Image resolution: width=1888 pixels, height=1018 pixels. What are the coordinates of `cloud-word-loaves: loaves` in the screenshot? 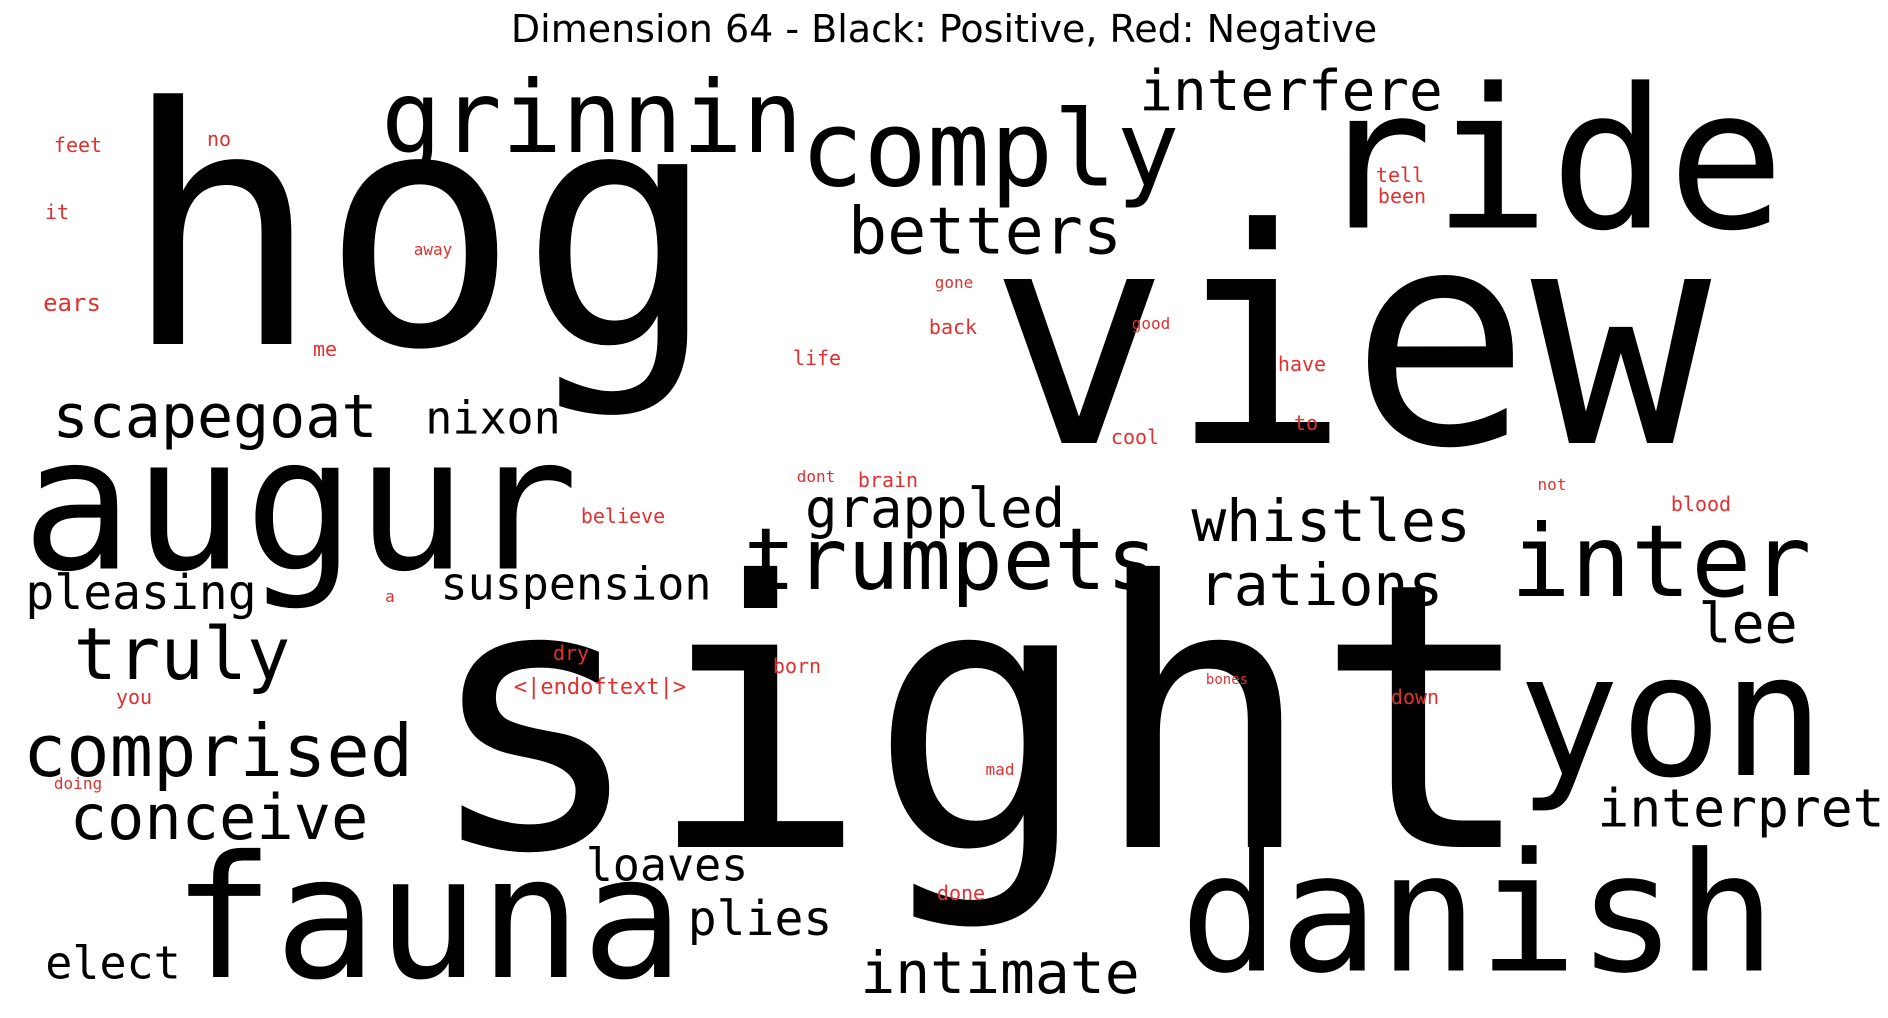 It's located at (667, 865).